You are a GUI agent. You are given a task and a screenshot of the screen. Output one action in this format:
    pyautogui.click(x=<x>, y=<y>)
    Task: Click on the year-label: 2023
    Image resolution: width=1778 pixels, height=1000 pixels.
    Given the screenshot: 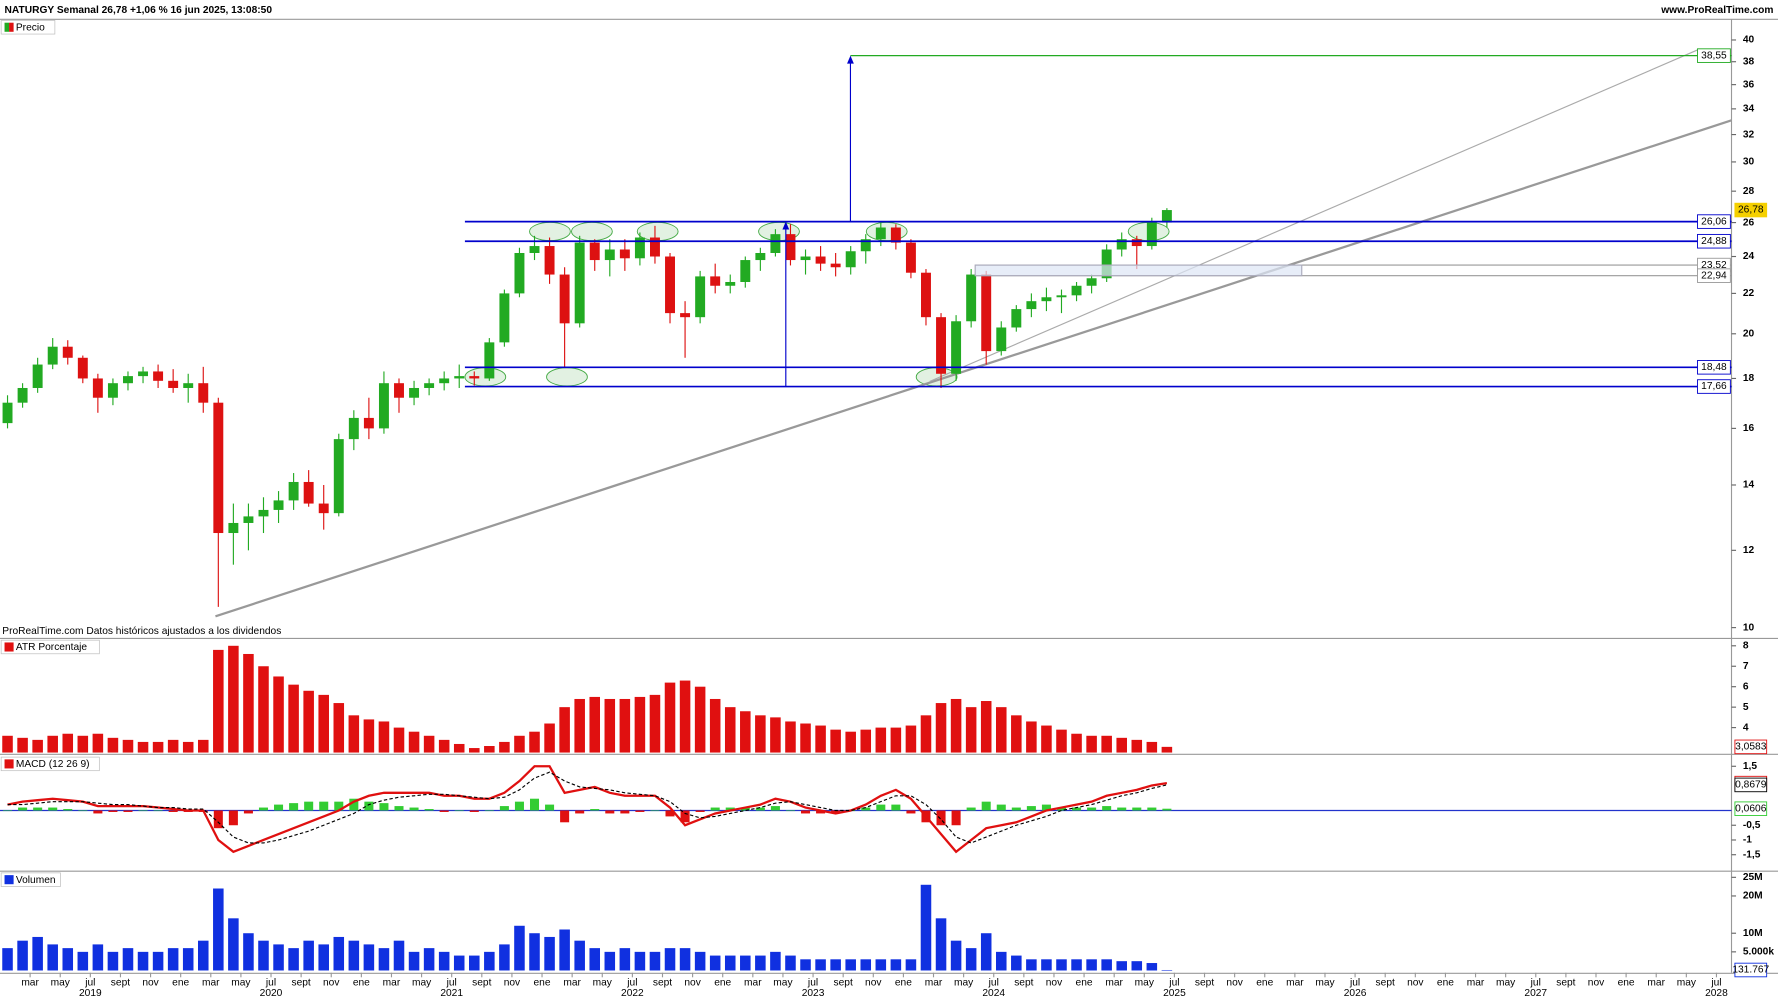 What is the action you would take?
    pyautogui.click(x=813, y=993)
    